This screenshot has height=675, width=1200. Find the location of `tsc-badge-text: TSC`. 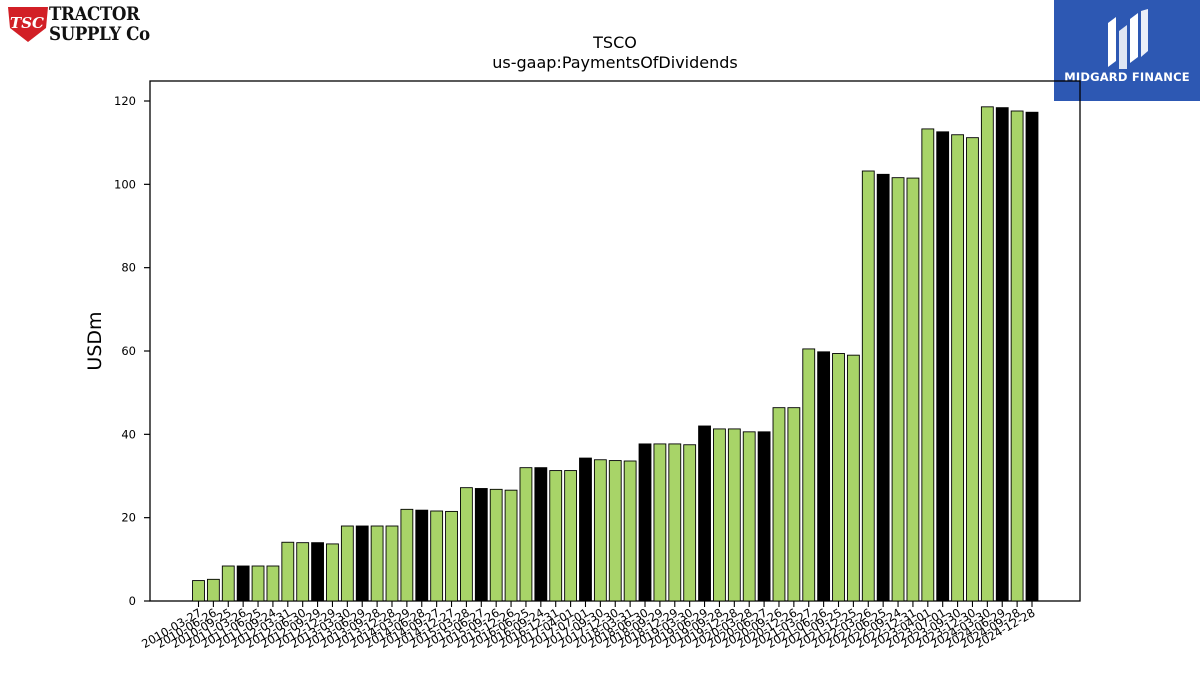

tsc-badge-text: TSC is located at coordinates (27, 23).